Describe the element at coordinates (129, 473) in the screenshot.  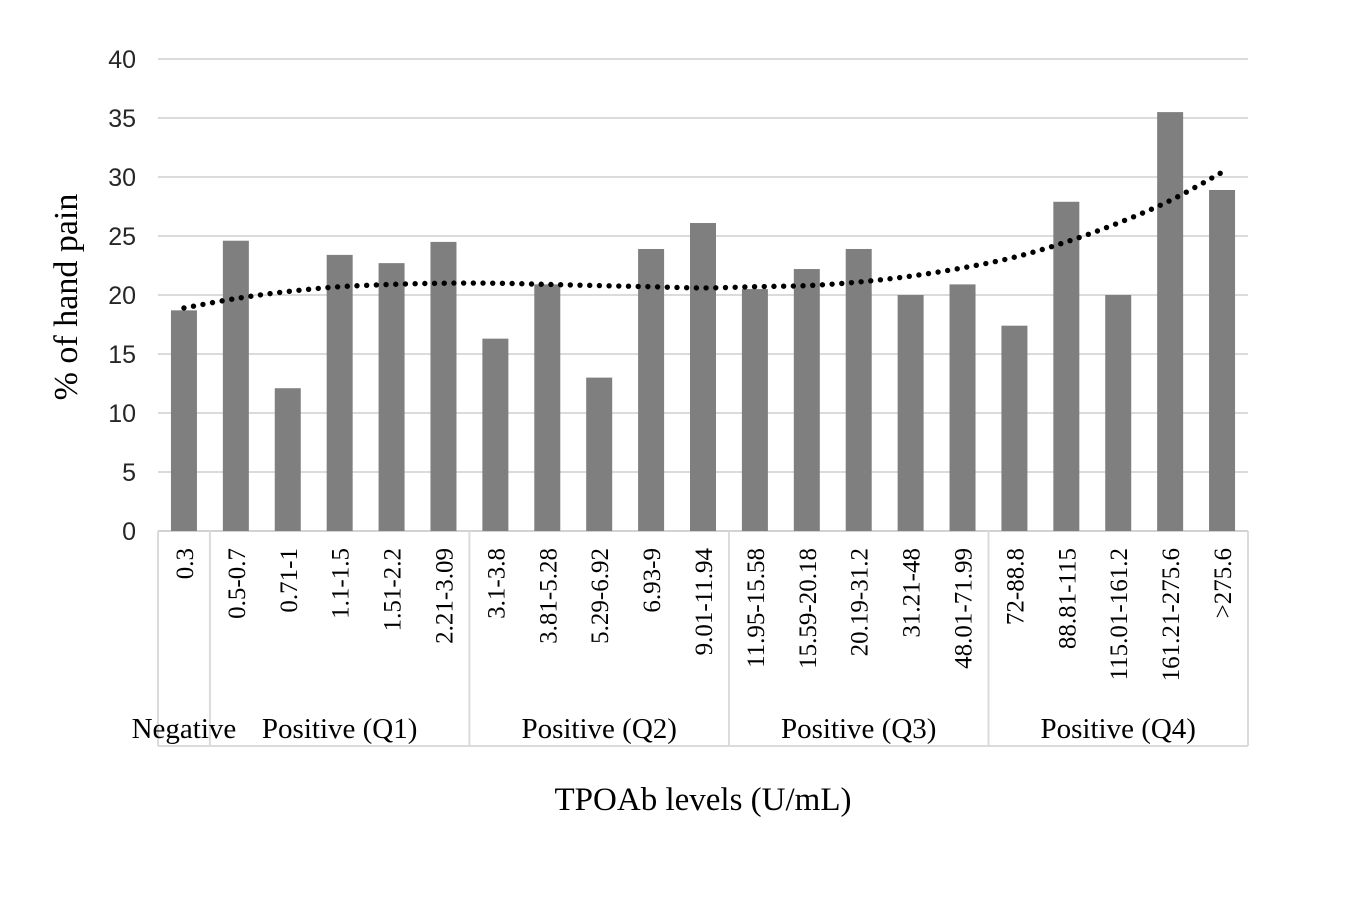
I see `y-tick-label: 5` at that location.